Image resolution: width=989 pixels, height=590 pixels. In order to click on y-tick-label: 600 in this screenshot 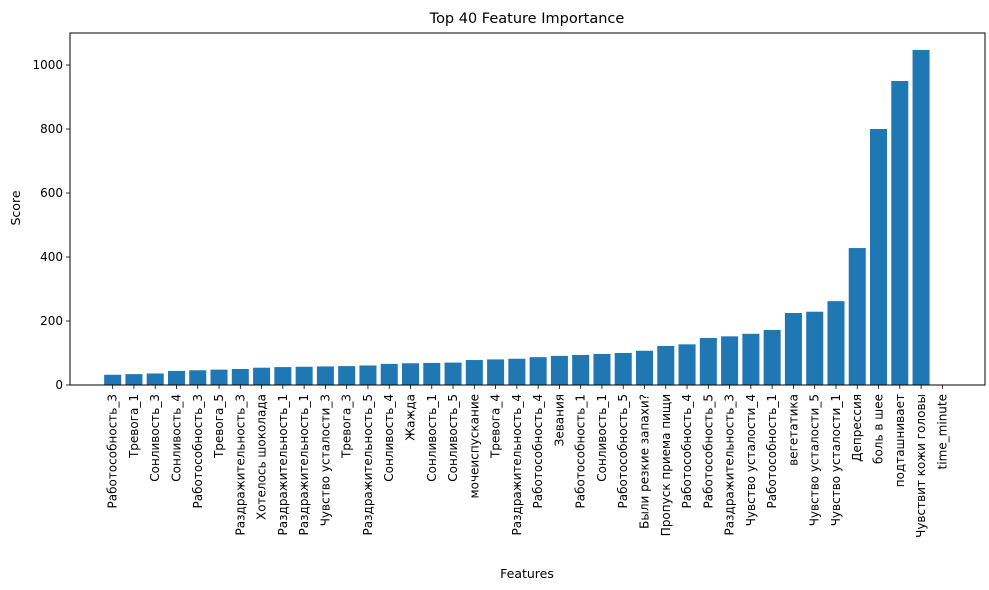, I will do `click(51, 193)`.